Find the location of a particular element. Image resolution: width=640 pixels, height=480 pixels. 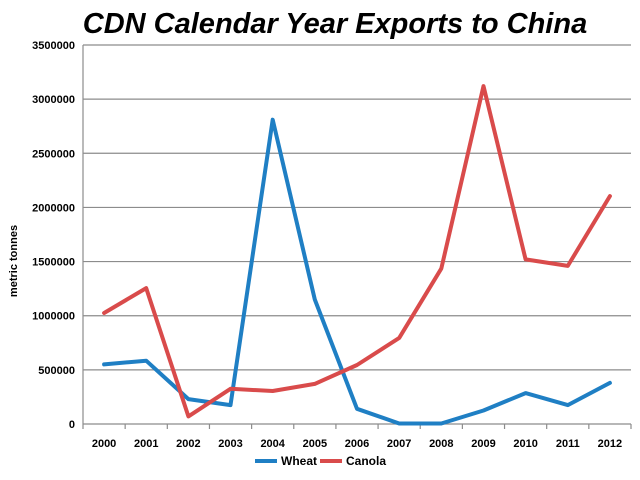

x-tick-label: 2011 is located at coordinates (568, 444).